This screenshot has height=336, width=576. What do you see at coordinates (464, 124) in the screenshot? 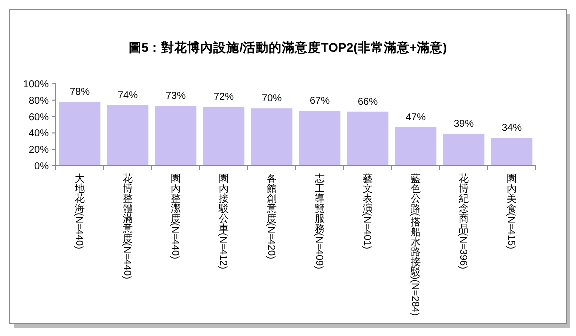
I see `data-label: 39%` at bounding box center [464, 124].